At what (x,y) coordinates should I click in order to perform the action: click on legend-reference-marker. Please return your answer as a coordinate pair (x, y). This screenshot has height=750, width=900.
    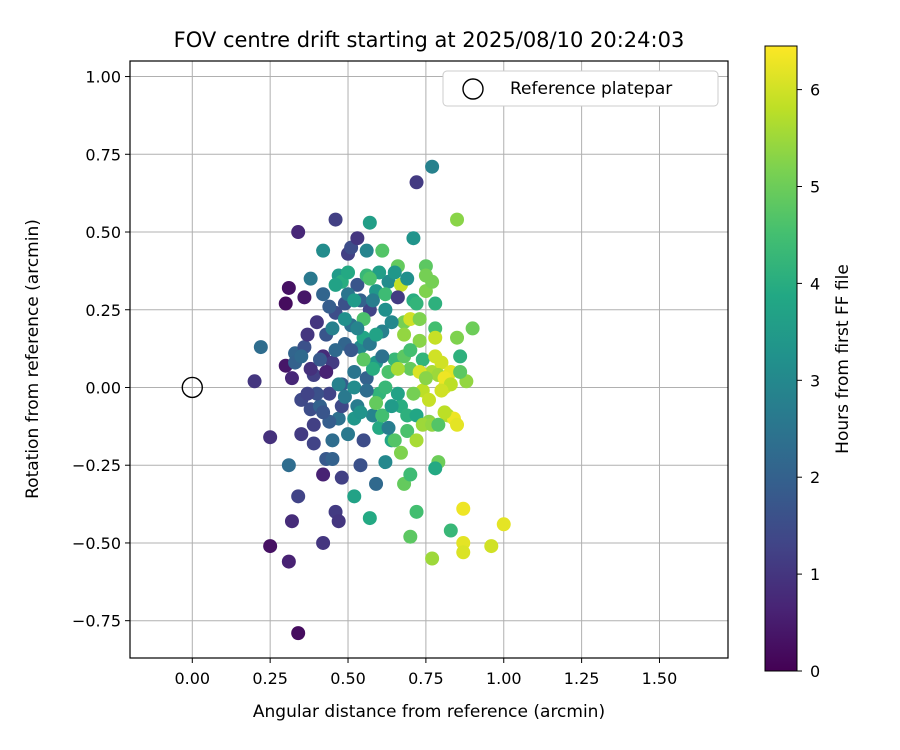
    Looking at the image, I should click on (473, 89).